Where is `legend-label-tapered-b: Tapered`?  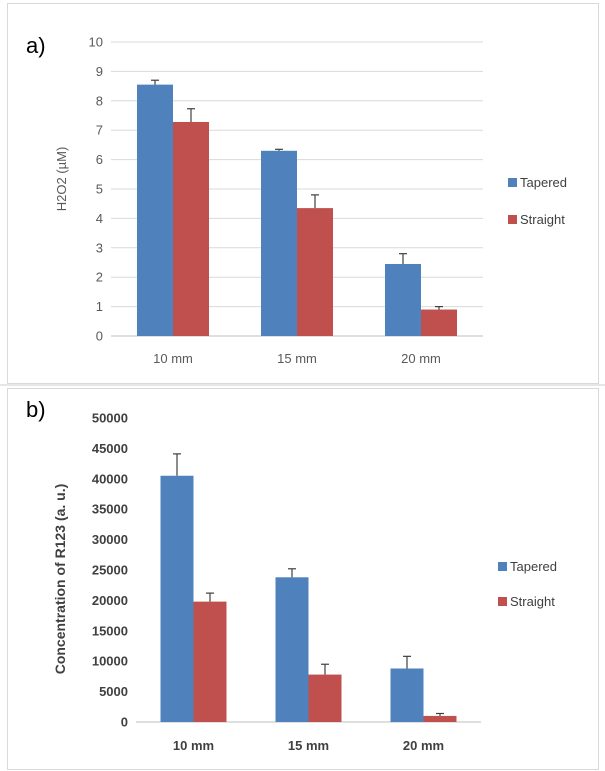
legend-label-tapered-b: Tapered is located at coordinates (533, 566).